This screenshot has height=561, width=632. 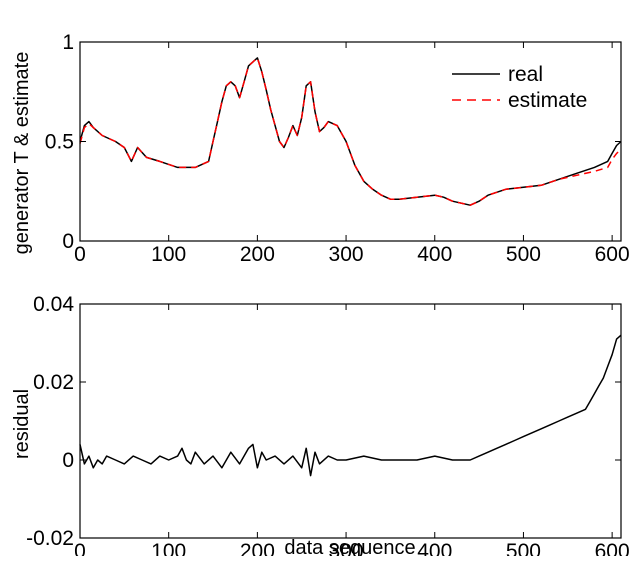 I want to click on legend-label-estimate: estimate, so click(x=547, y=100).